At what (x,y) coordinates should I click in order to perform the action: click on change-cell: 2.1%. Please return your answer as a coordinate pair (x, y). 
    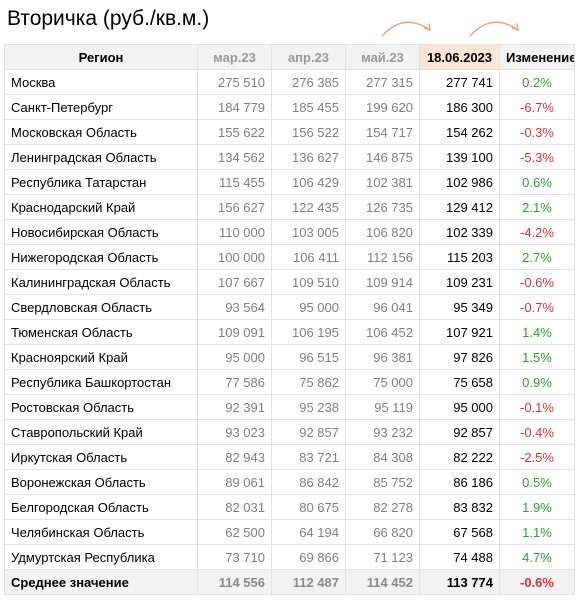
    Looking at the image, I should click on (537, 207).